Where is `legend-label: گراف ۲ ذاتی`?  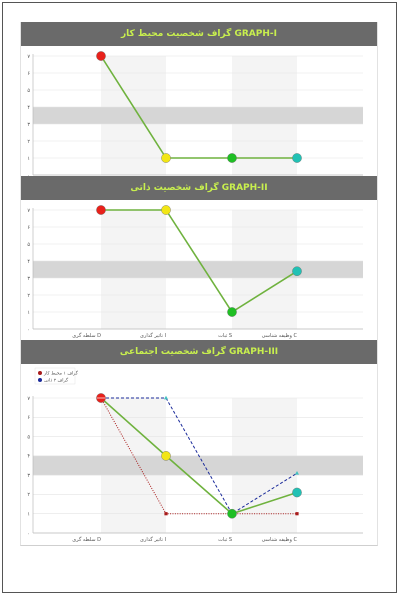 legend-label: گراف ۲ ذاتی is located at coordinates (56, 380).